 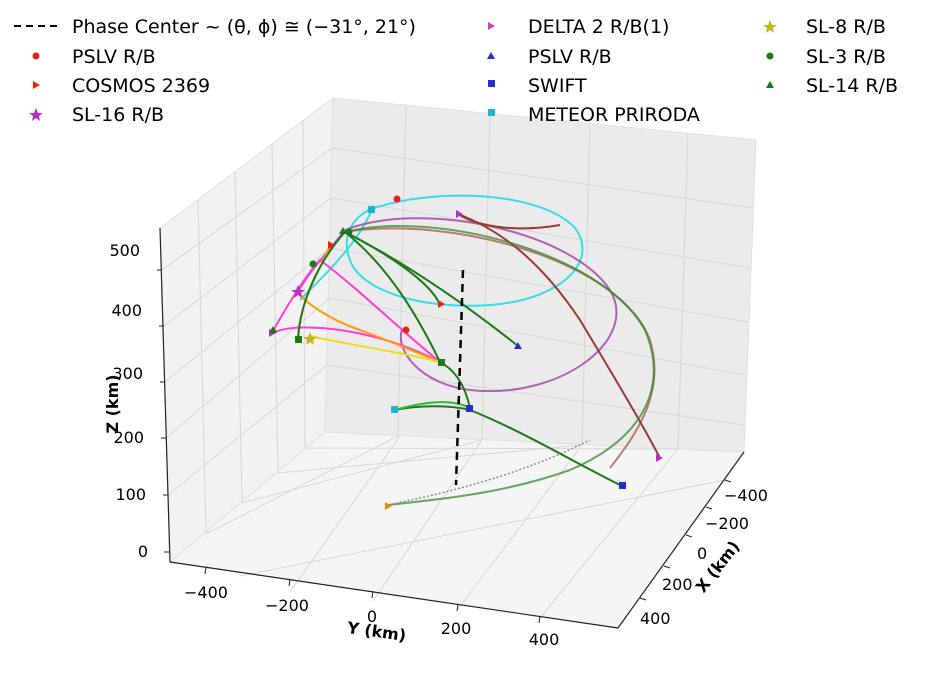 I want to click on x-tick-label: 0, so click(x=702, y=553).